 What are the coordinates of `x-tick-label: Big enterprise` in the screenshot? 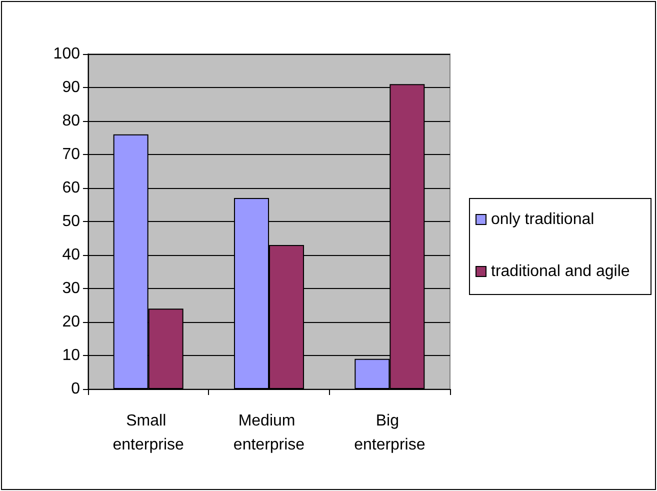 It's located at (390, 433).